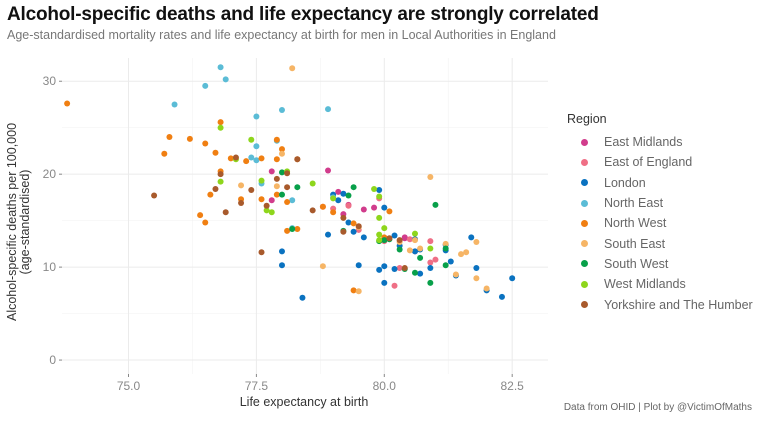 The width and height of the screenshot is (760, 422). I want to click on legend-item-yorkshire-and-the-humber: Yorkshire and The Humber, so click(660, 304).